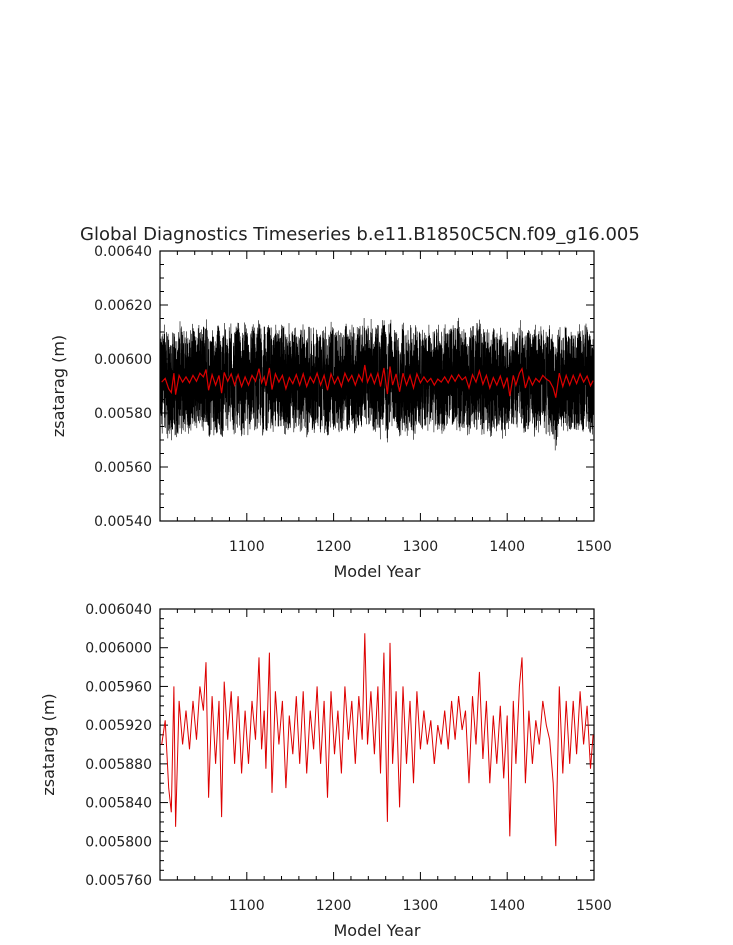  I want to click on y-tick-label: 0.00600, so click(123, 360).